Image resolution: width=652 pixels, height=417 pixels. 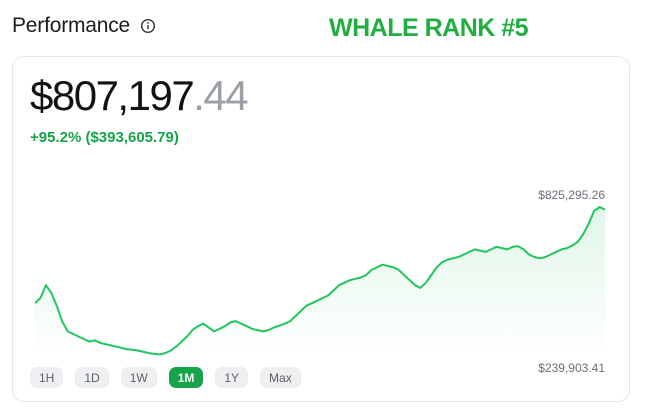 I want to click on chart-min-label: $239,903.41, so click(x=571, y=368).